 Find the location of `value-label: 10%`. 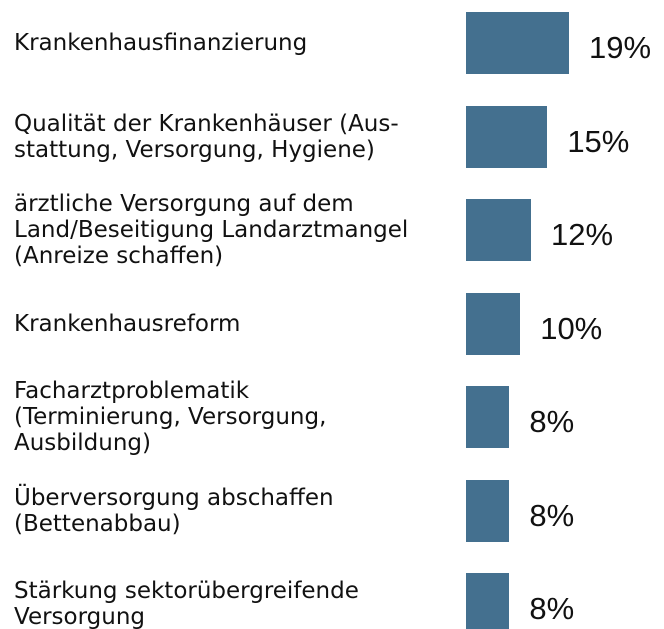

value-label: 10% is located at coordinates (571, 328).